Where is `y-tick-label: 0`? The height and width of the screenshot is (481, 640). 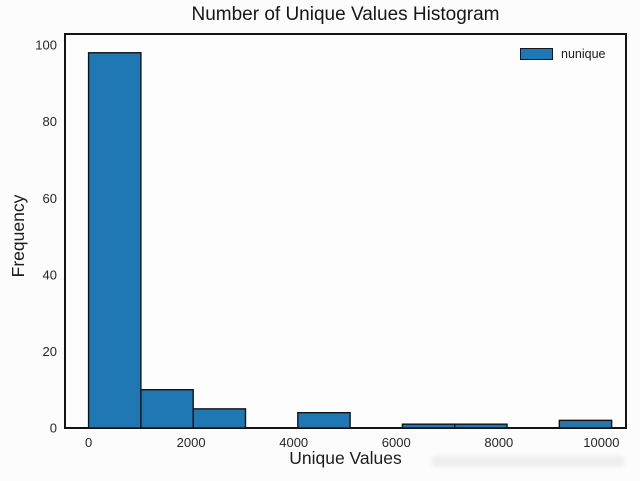
y-tick-label: 0 is located at coordinates (53, 428).